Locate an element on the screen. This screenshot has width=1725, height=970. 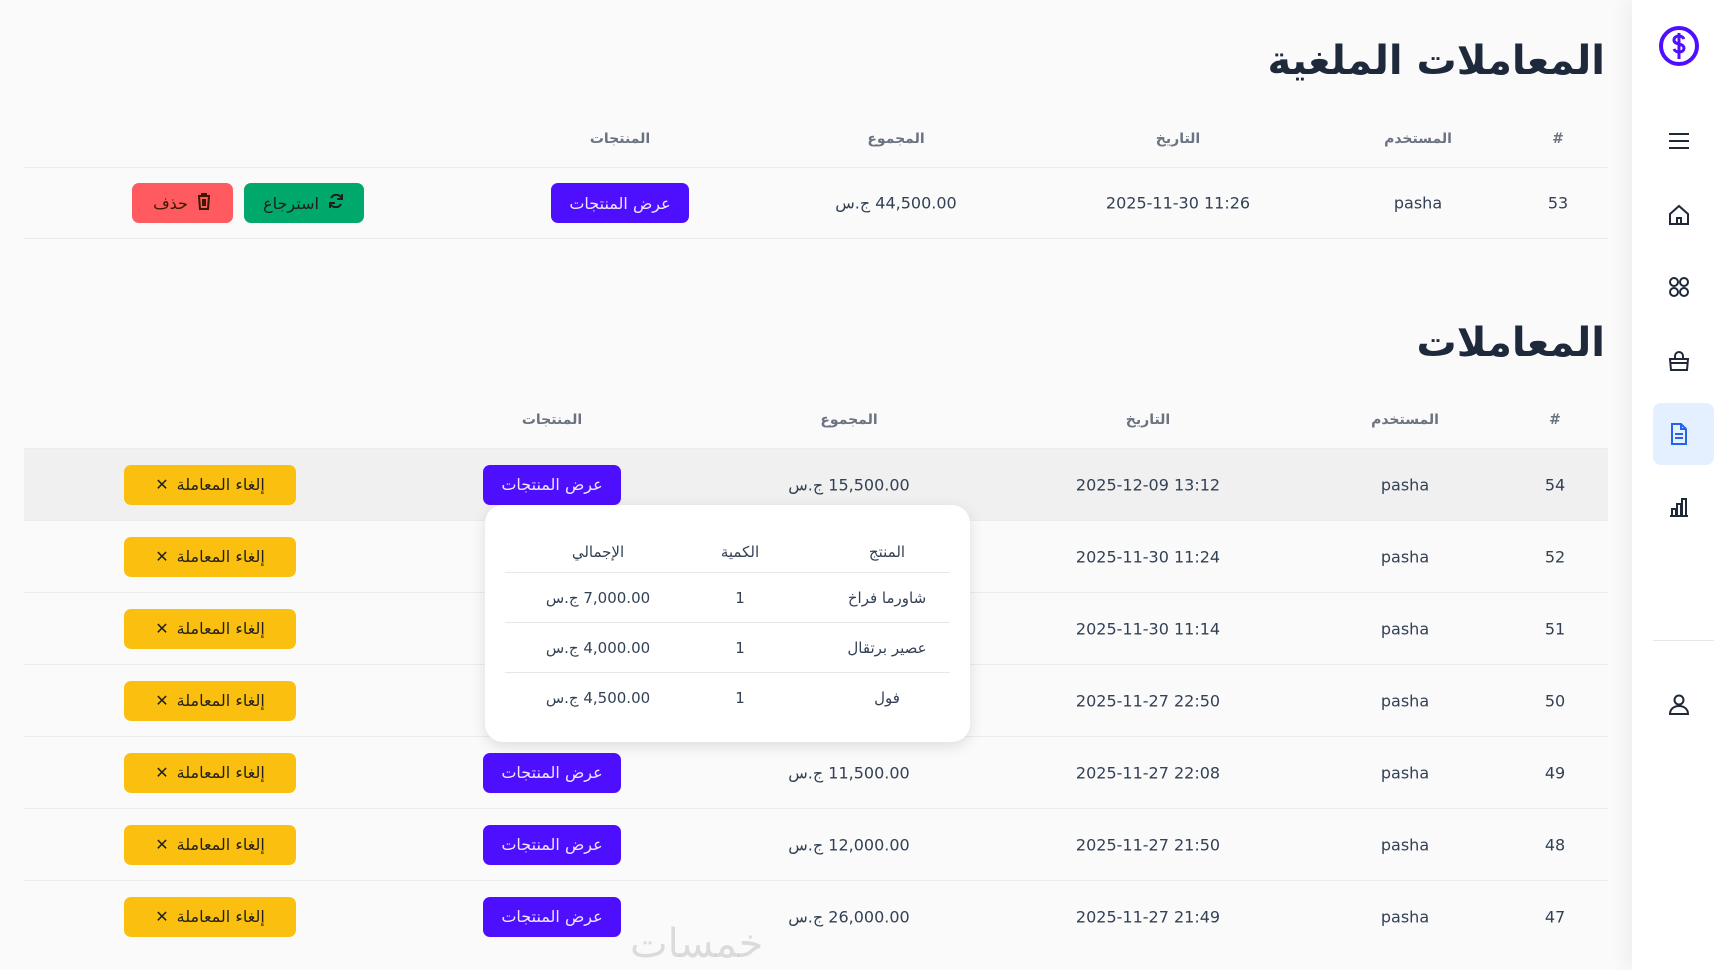
popup-col-total: الإجمالي is located at coordinates (598, 552).